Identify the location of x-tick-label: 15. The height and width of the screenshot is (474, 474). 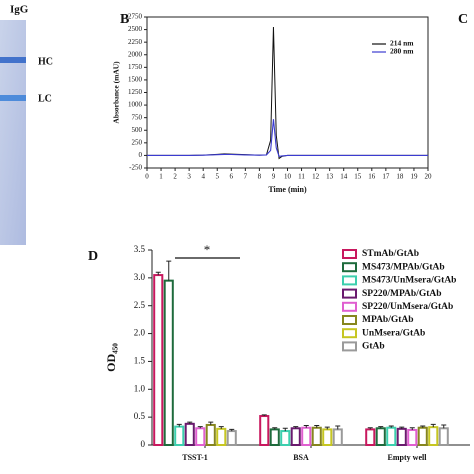
(358, 177).